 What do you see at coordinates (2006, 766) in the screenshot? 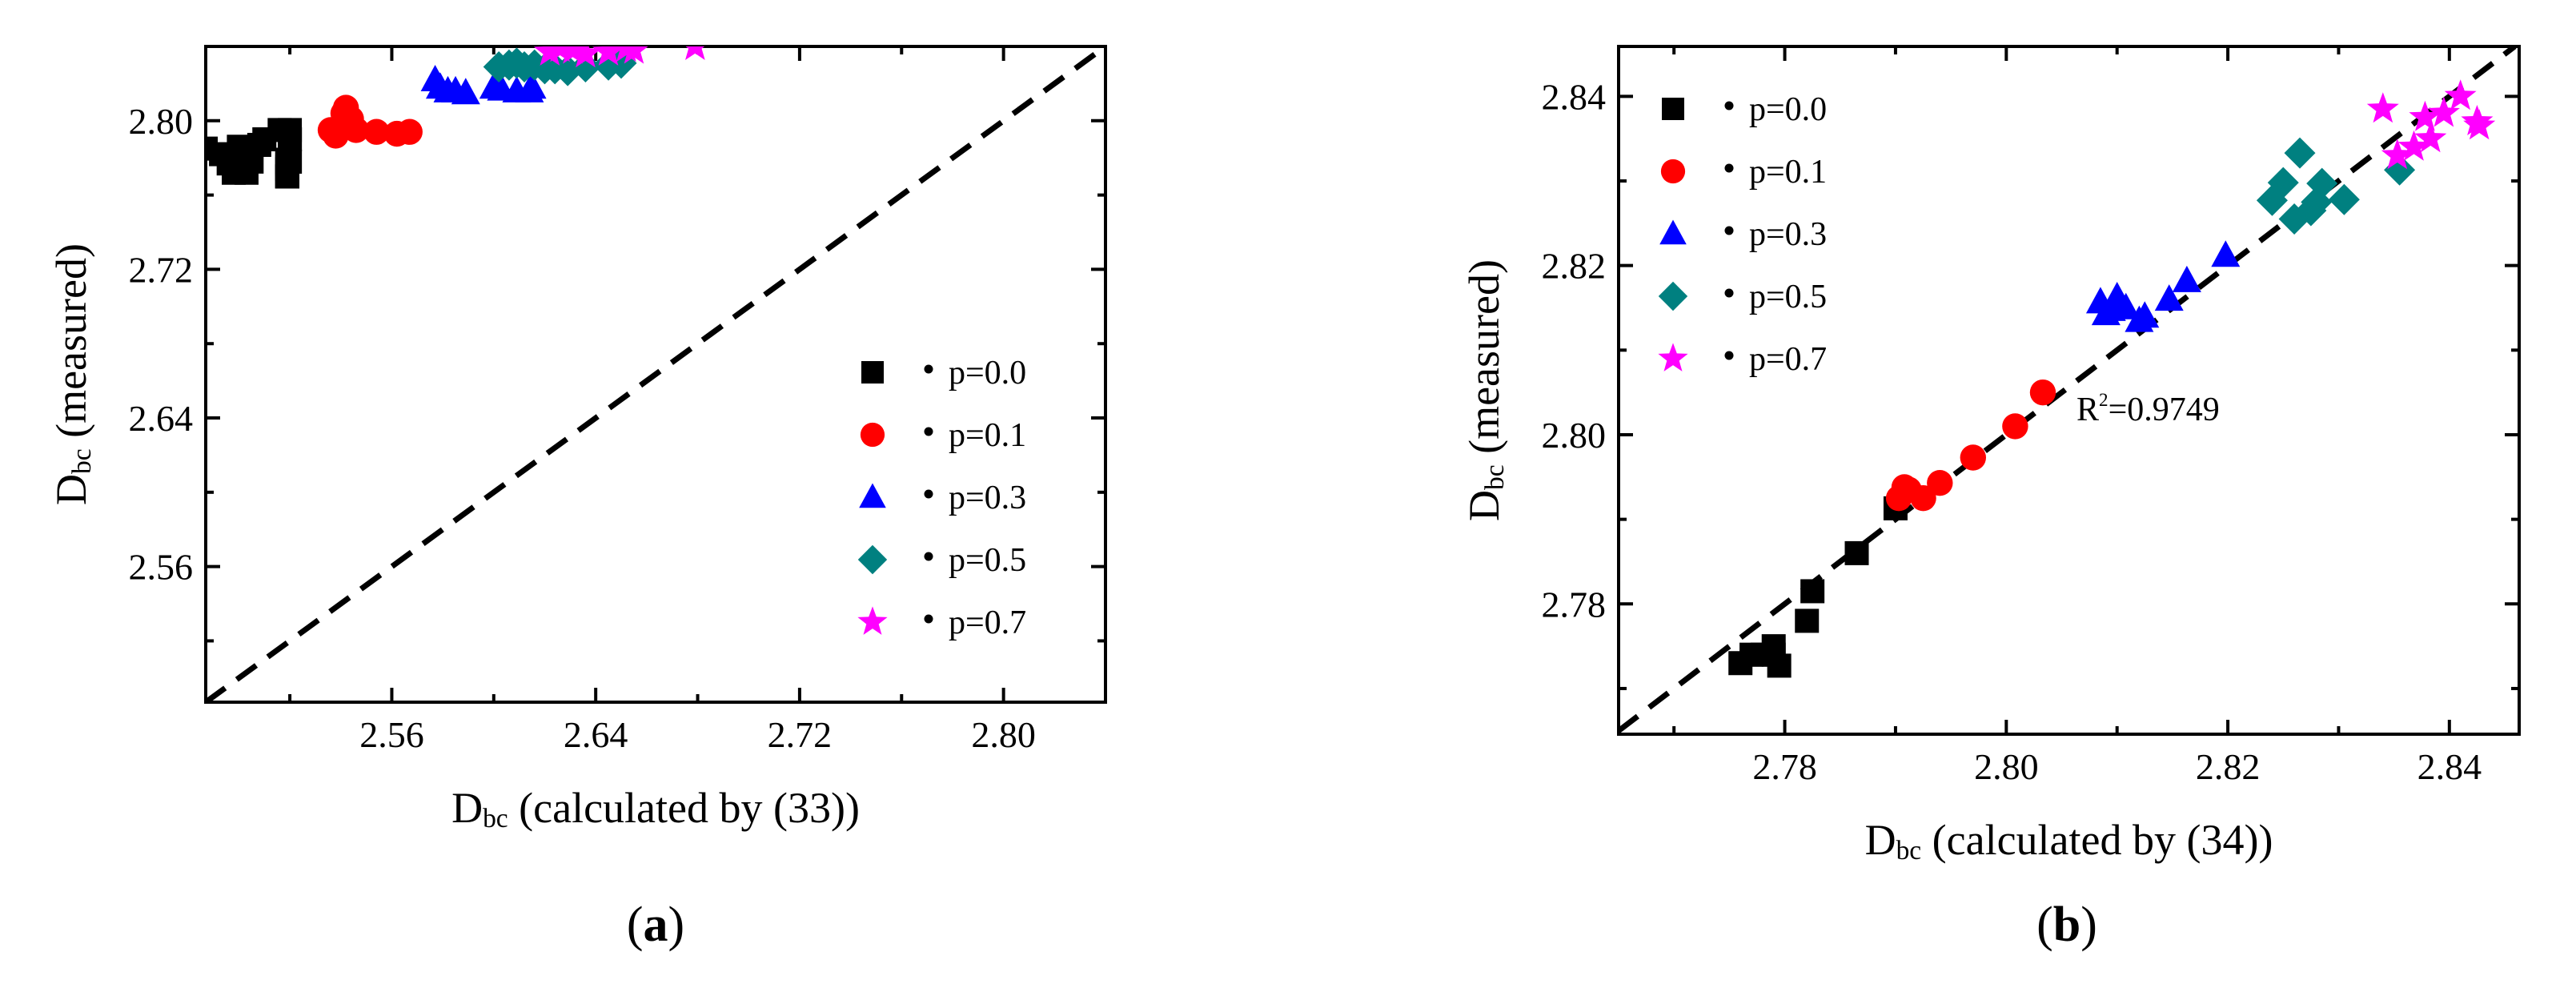
I see `x-tick-label: 2.80` at bounding box center [2006, 766].